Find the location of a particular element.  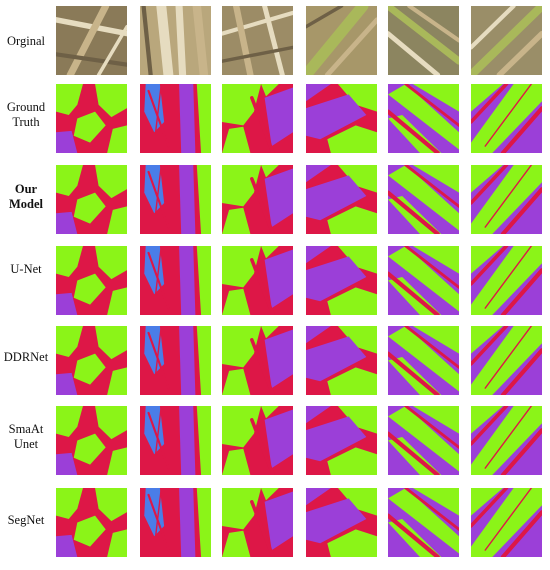

row-label: SmaAt Unet is located at coordinates (26, 436).